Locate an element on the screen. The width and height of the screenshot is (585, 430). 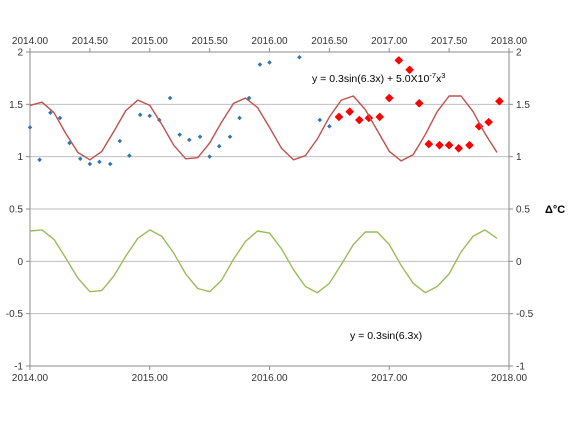
y-tick-label-left: 0 is located at coordinates (20, 262).